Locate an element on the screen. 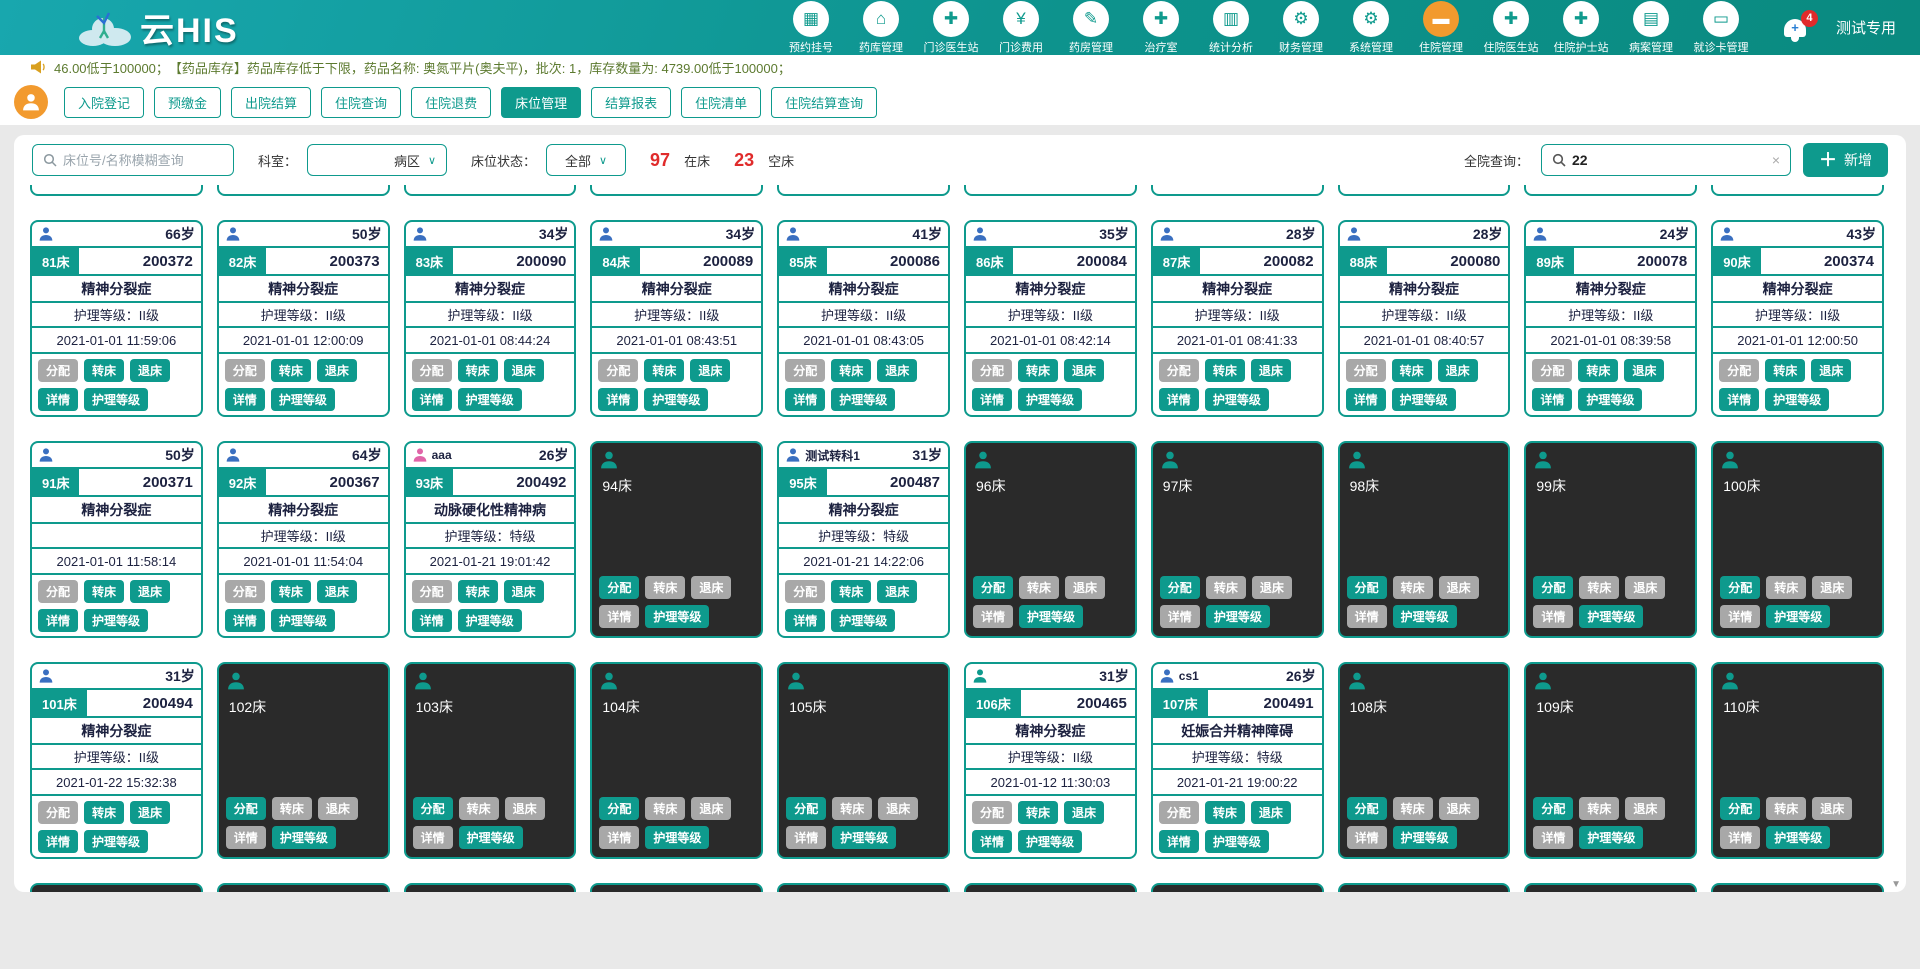 This screenshot has height=969, width=1920. tab-inpatient-refund: 住院退费 is located at coordinates (451, 102).